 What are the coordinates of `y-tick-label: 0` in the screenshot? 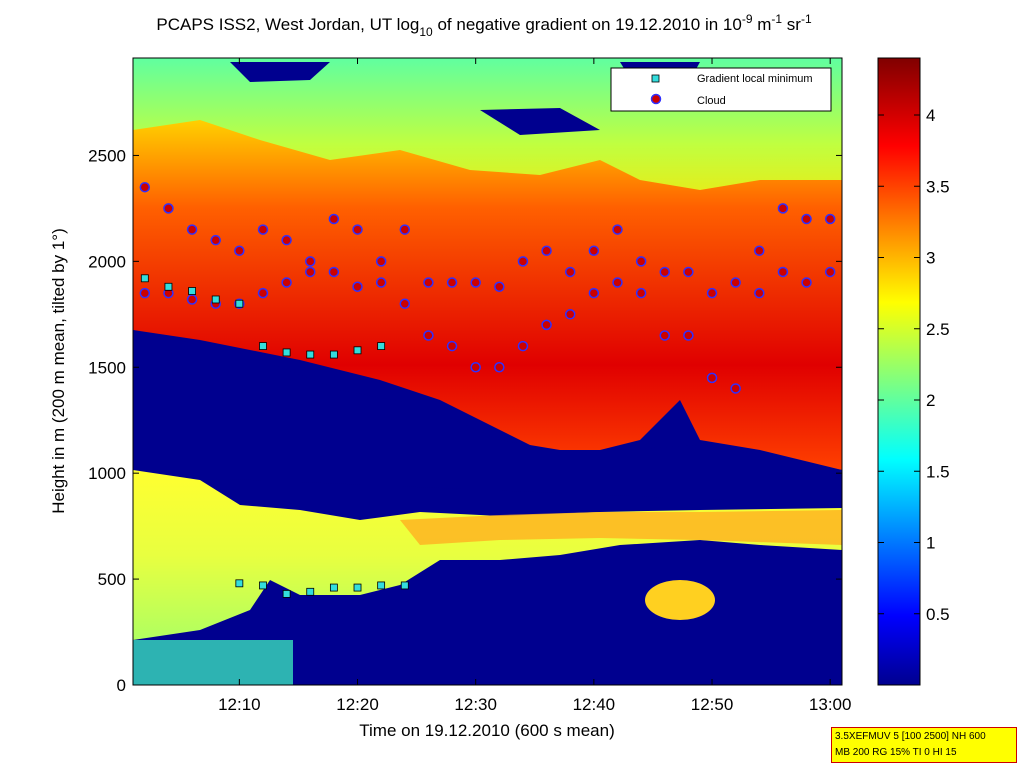 It's located at (121, 685).